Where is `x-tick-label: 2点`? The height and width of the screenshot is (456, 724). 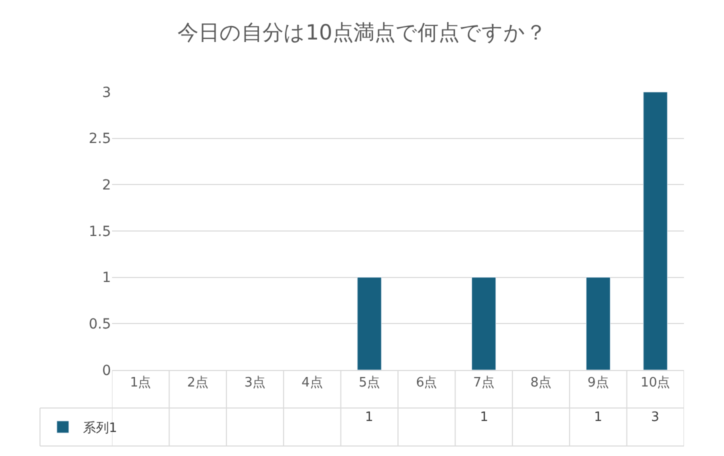
x-tick-label: 2点 is located at coordinates (197, 383).